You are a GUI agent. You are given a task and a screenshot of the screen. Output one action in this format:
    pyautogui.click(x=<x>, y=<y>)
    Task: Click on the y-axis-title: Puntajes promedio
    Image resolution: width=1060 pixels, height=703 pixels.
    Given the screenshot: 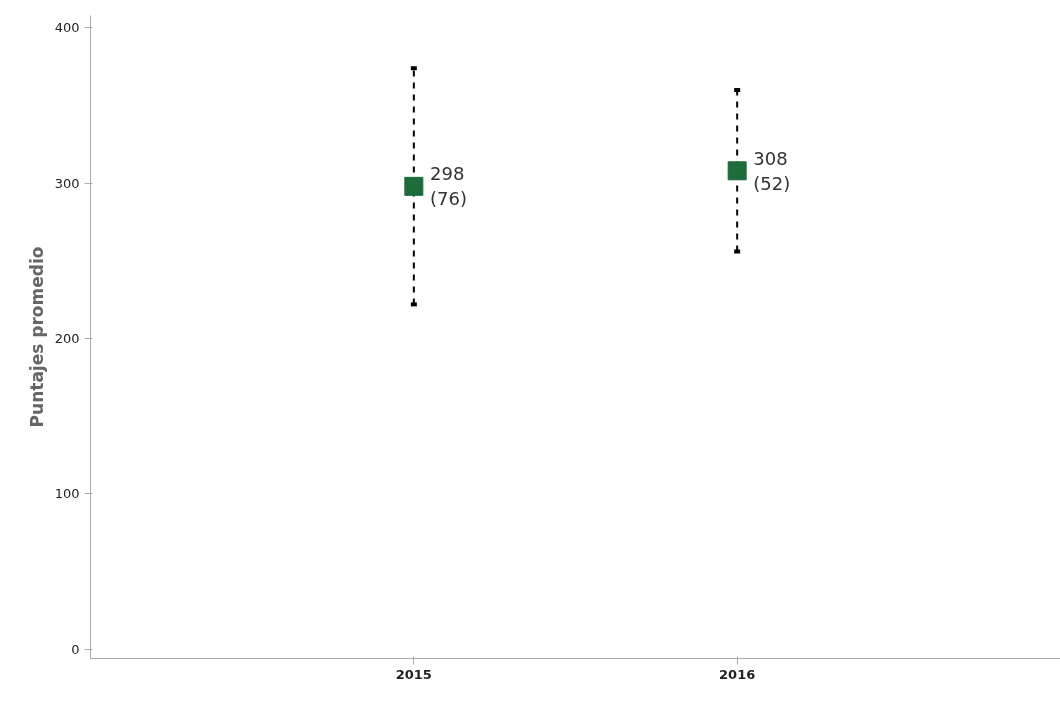 What is the action you would take?
    pyautogui.click(x=36, y=337)
    